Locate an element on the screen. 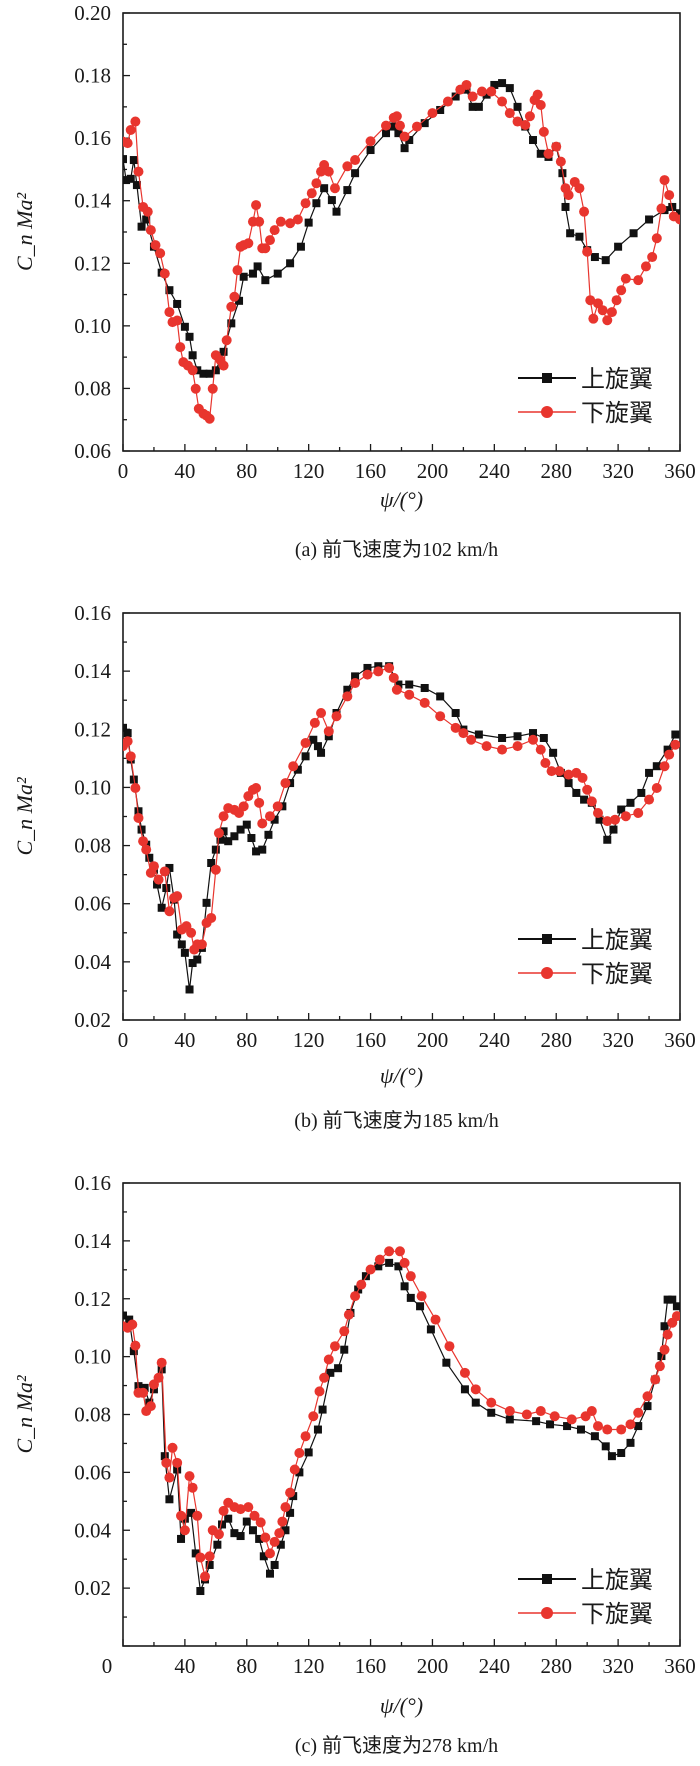 This screenshot has width=700, height=1766. legend-label: 下旋翼 is located at coordinates (617, 413).